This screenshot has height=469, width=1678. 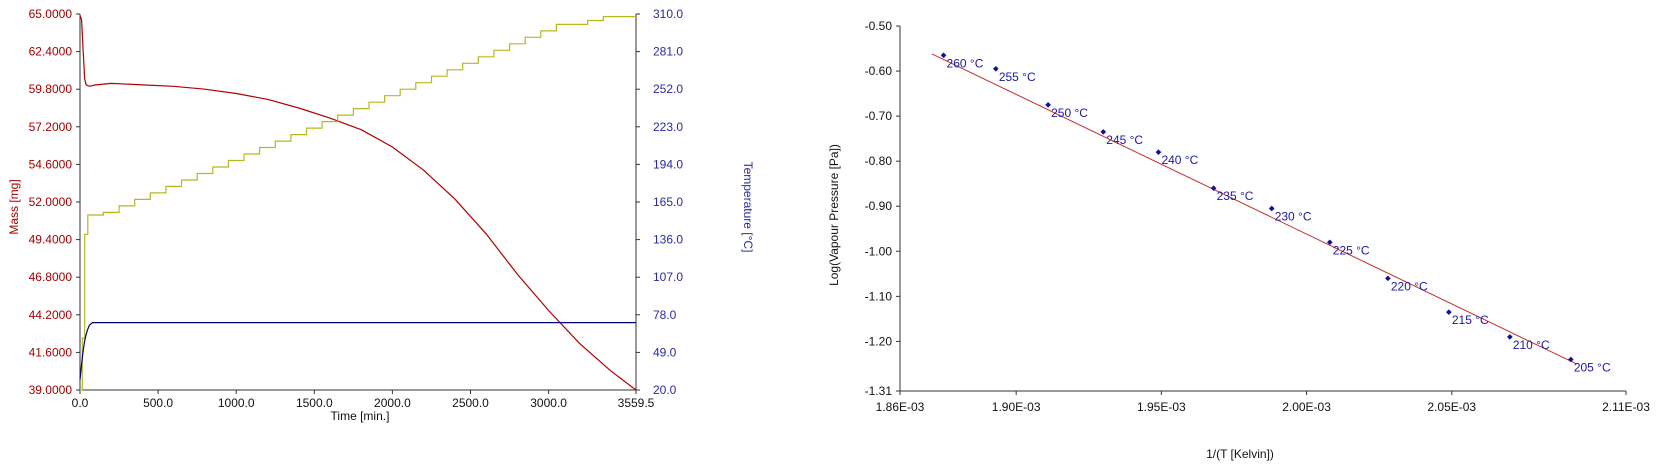 What do you see at coordinates (548, 403) in the screenshot?
I see `left-x-tick-label: 3000.0` at bounding box center [548, 403].